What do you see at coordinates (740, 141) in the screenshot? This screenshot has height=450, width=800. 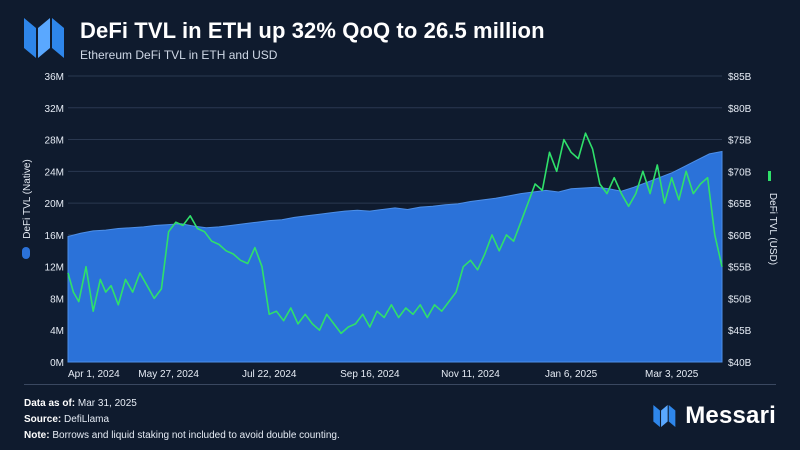 I see `right-tick-label: $75B` at bounding box center [740, 141].